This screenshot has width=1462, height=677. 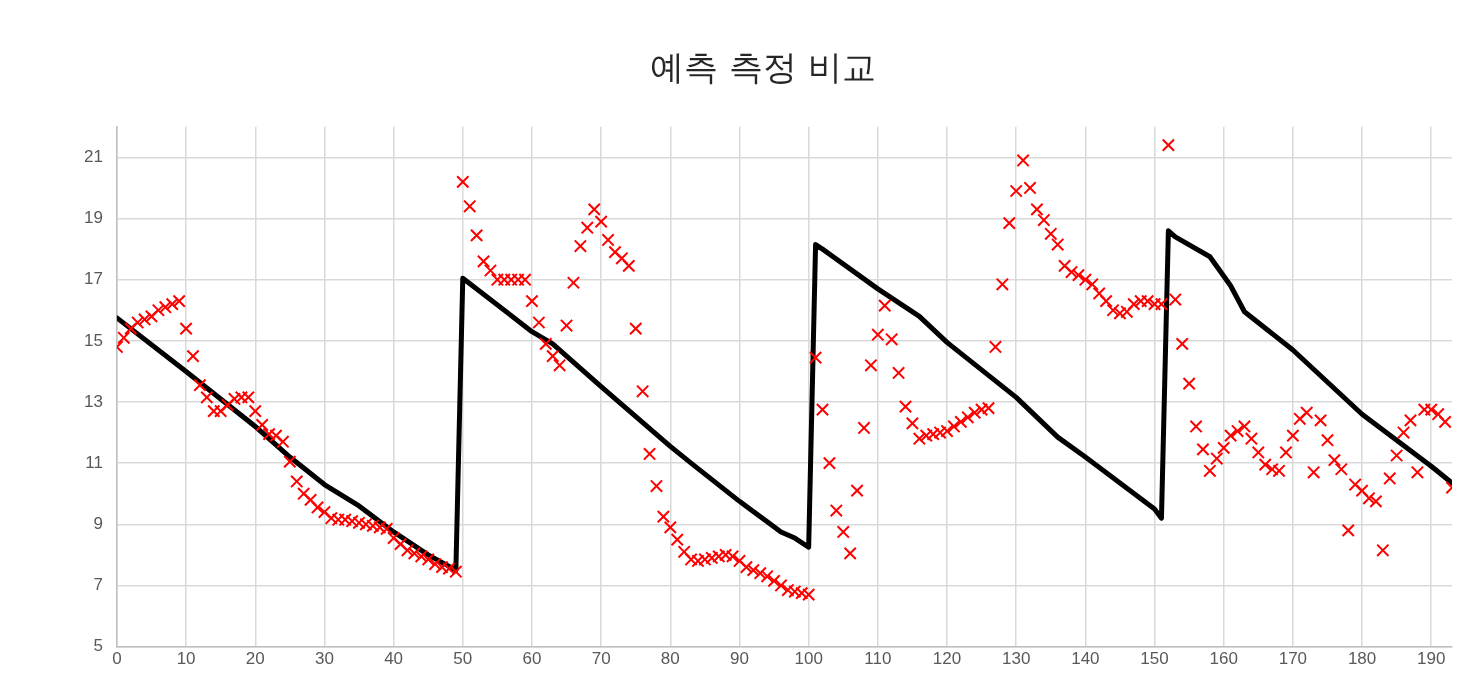 What do you see at coordinates (1293, 659) in the screenshot?
I see `x-tick-label: 170` at bounding box center [1293, 659].